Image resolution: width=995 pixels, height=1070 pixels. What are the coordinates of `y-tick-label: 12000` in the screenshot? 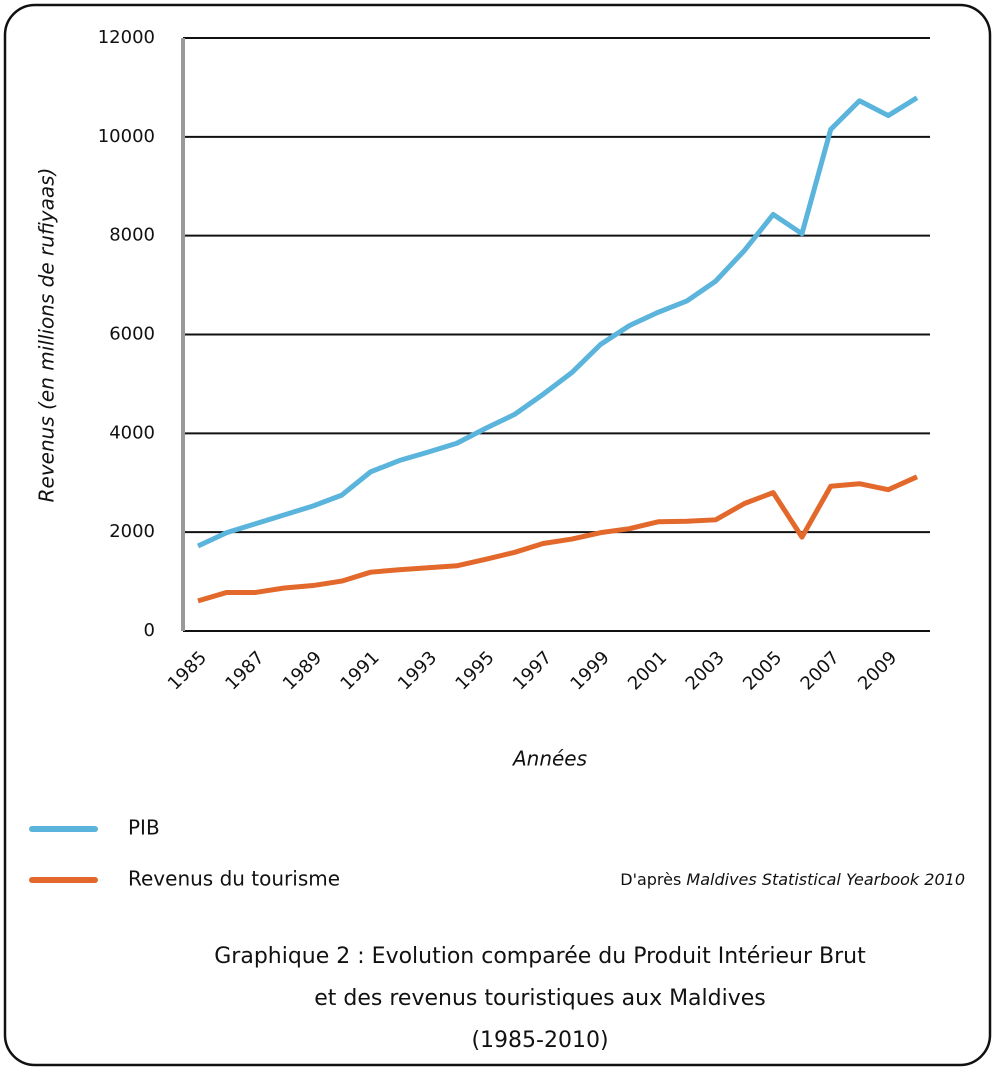 It's located at (126, 37).